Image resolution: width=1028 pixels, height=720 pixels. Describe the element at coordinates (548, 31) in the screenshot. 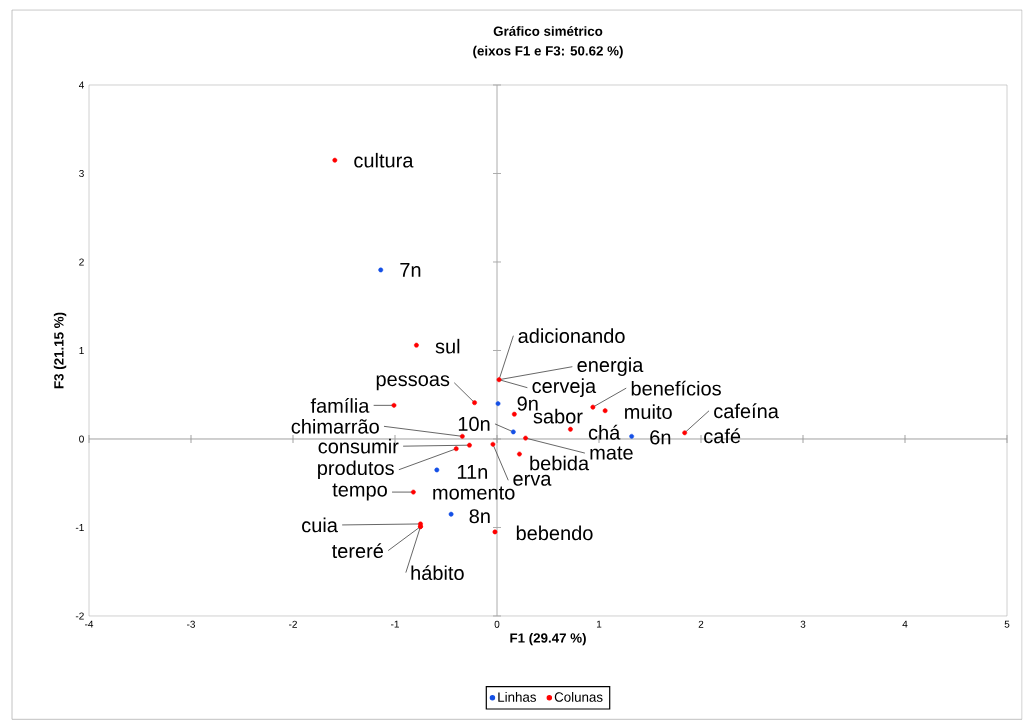

I see `chart-title: Gráfico simétrico` at that location.